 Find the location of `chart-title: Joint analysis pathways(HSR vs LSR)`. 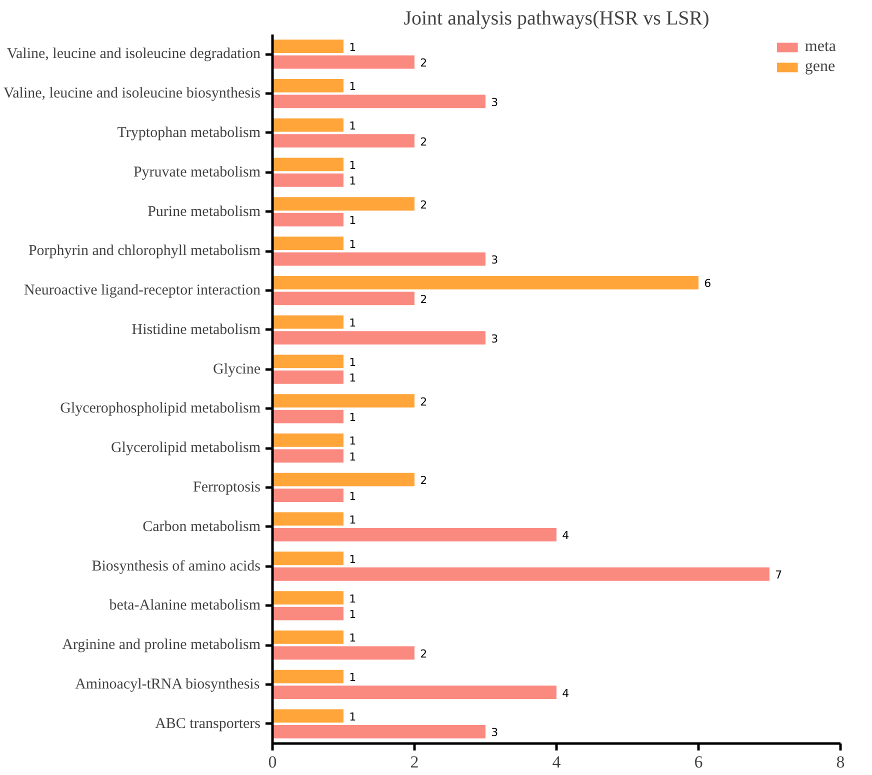

chart-title: Joint analysis pathways(HSR vs LSR) is located at coordinates (557, 19).